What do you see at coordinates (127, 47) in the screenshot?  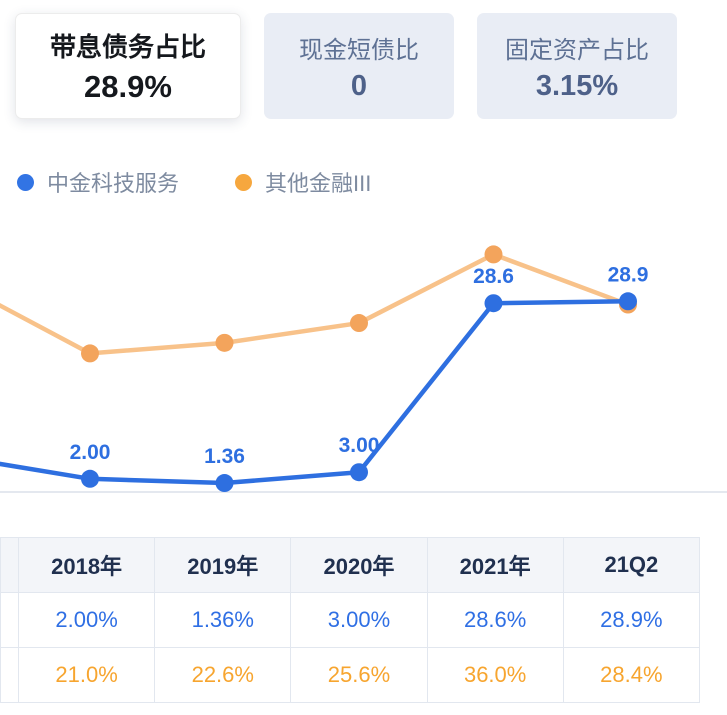 I see `metric-card-title: 带息债务占比` at bounding box center [127, 47].